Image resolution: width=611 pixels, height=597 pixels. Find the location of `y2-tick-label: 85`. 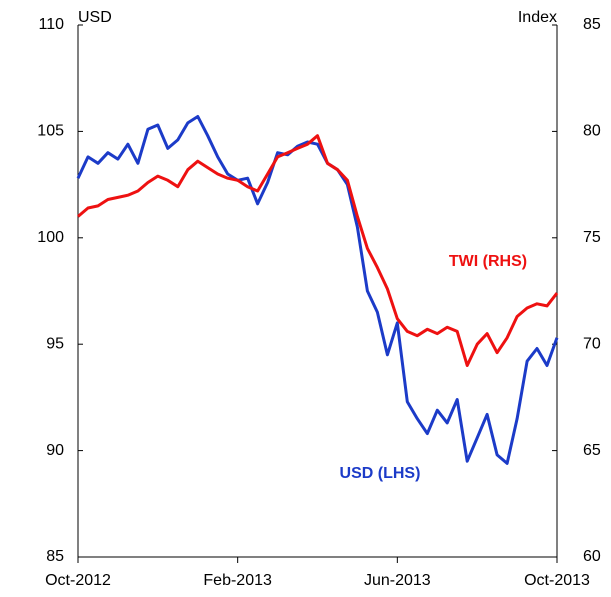

y2-tick-label: 85 is located at coordinates (592, 24).